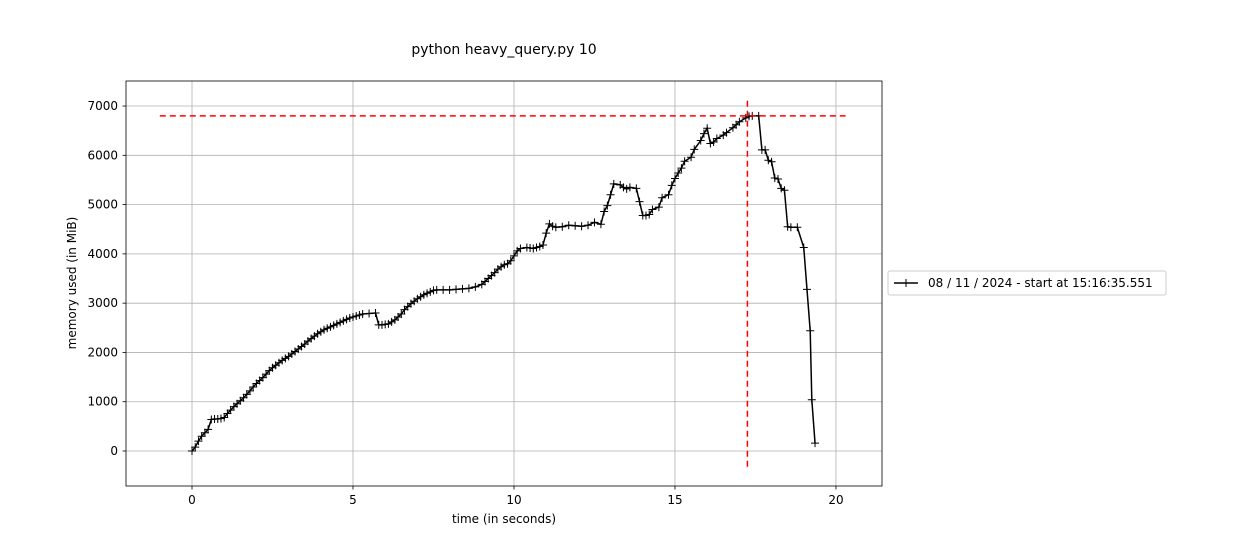 Image resolution: width=1260 pixels, height=544 pixels. I want to click on y-tick-label: 6000, so click(102, 155).